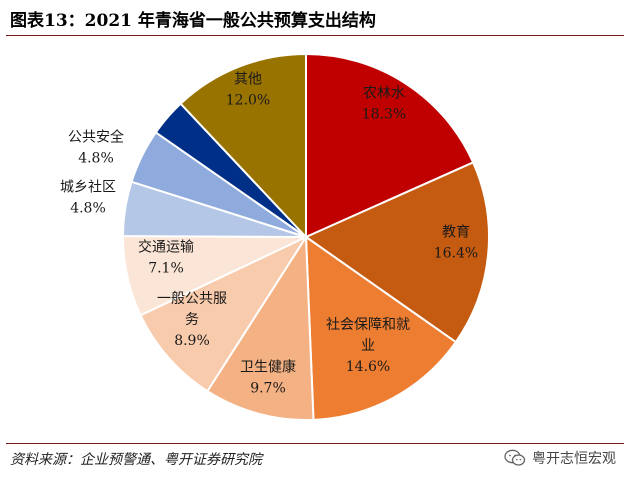 The image size is (630, 487). Describe the element at coordinates (192, 341) in the screenshot. I see `slice-value-4: 8.9%` at that location.